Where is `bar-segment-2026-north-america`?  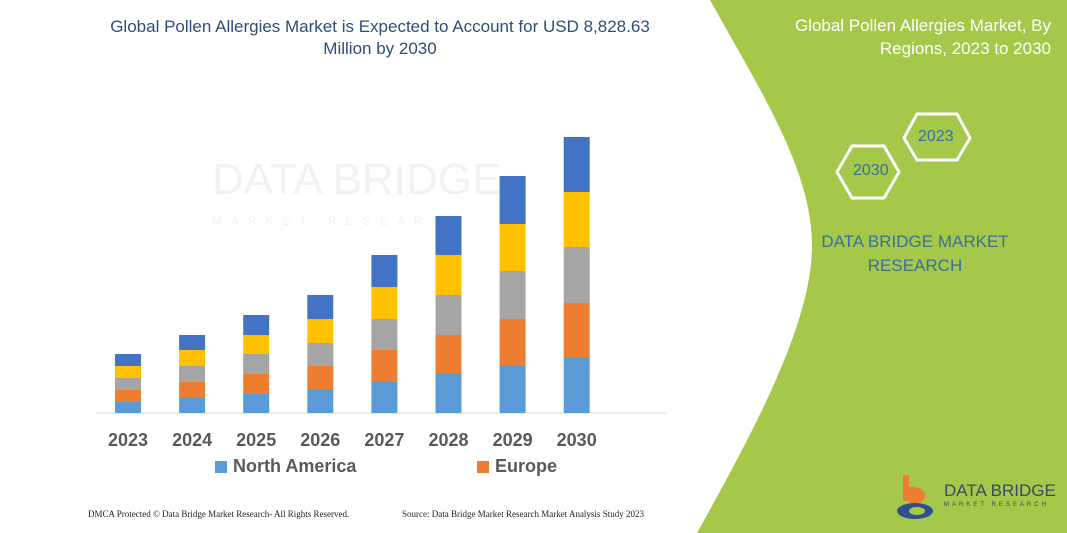
bar-segment-2026-north-america is located at coordinates (320, 401).